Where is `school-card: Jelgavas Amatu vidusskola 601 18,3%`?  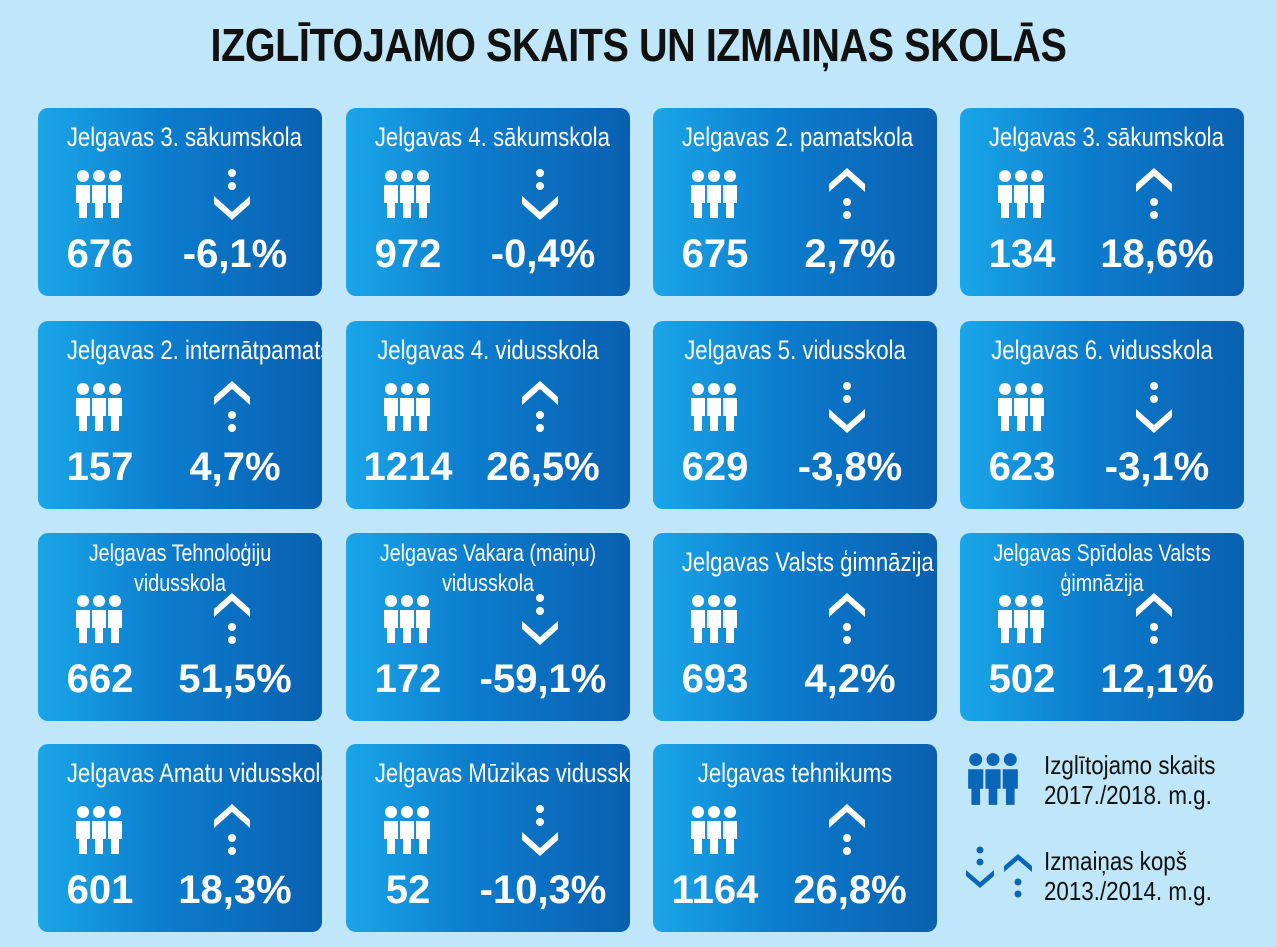 school-card: Jelgavas Amatu vidusskola 601 18,3% is located at coordinates (180, 838).